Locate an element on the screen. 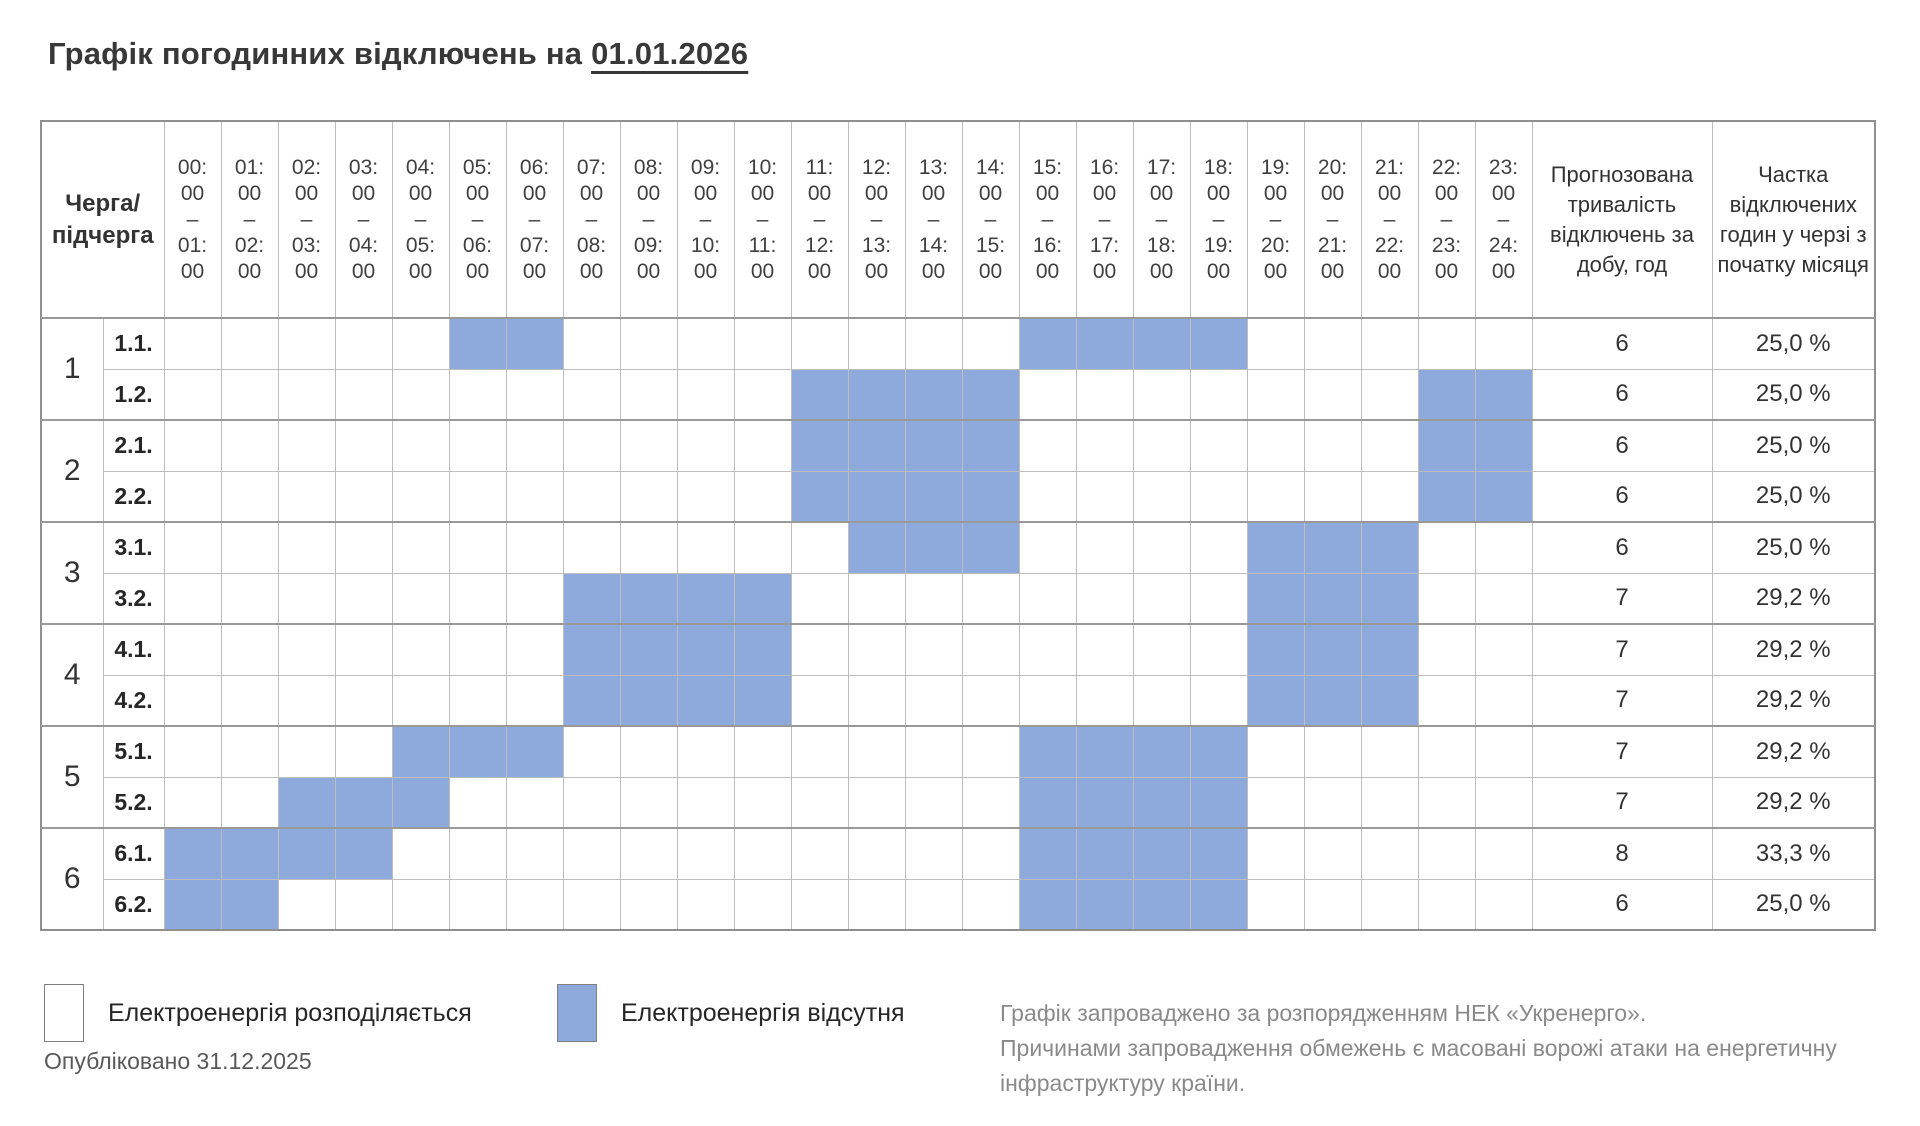 The height and width of the screenshot is (1126, 1920). subqueue-cell: 1.2. is located at coordinates (133, 394).